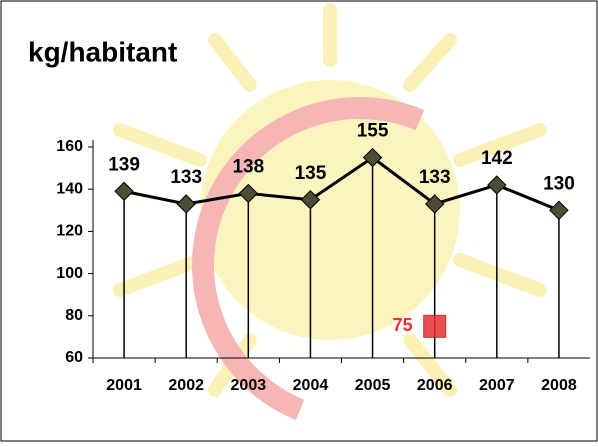 Image resolution: width=598 pixels, height=447 pixels. Describe the element at coordinates (311, 385) in the screenshot. I see `x-tick-label: 2004` at that location.